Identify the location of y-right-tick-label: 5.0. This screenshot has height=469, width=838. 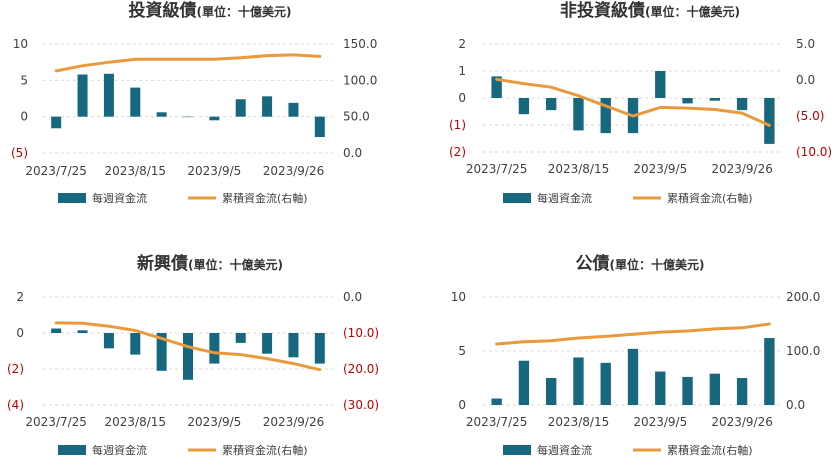
(805, 44).